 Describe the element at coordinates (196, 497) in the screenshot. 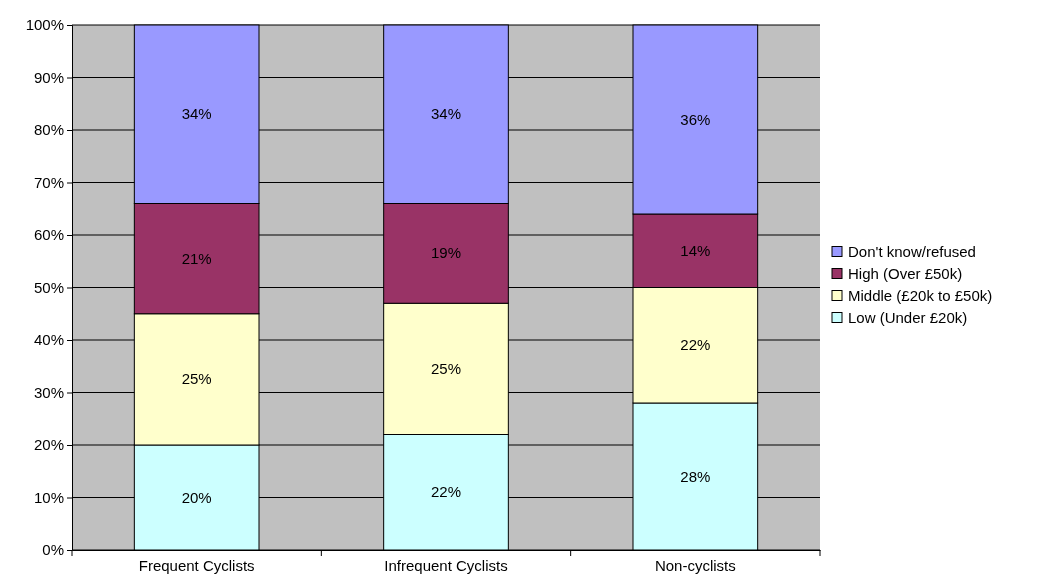

I see `data-label: 20%` at that location.